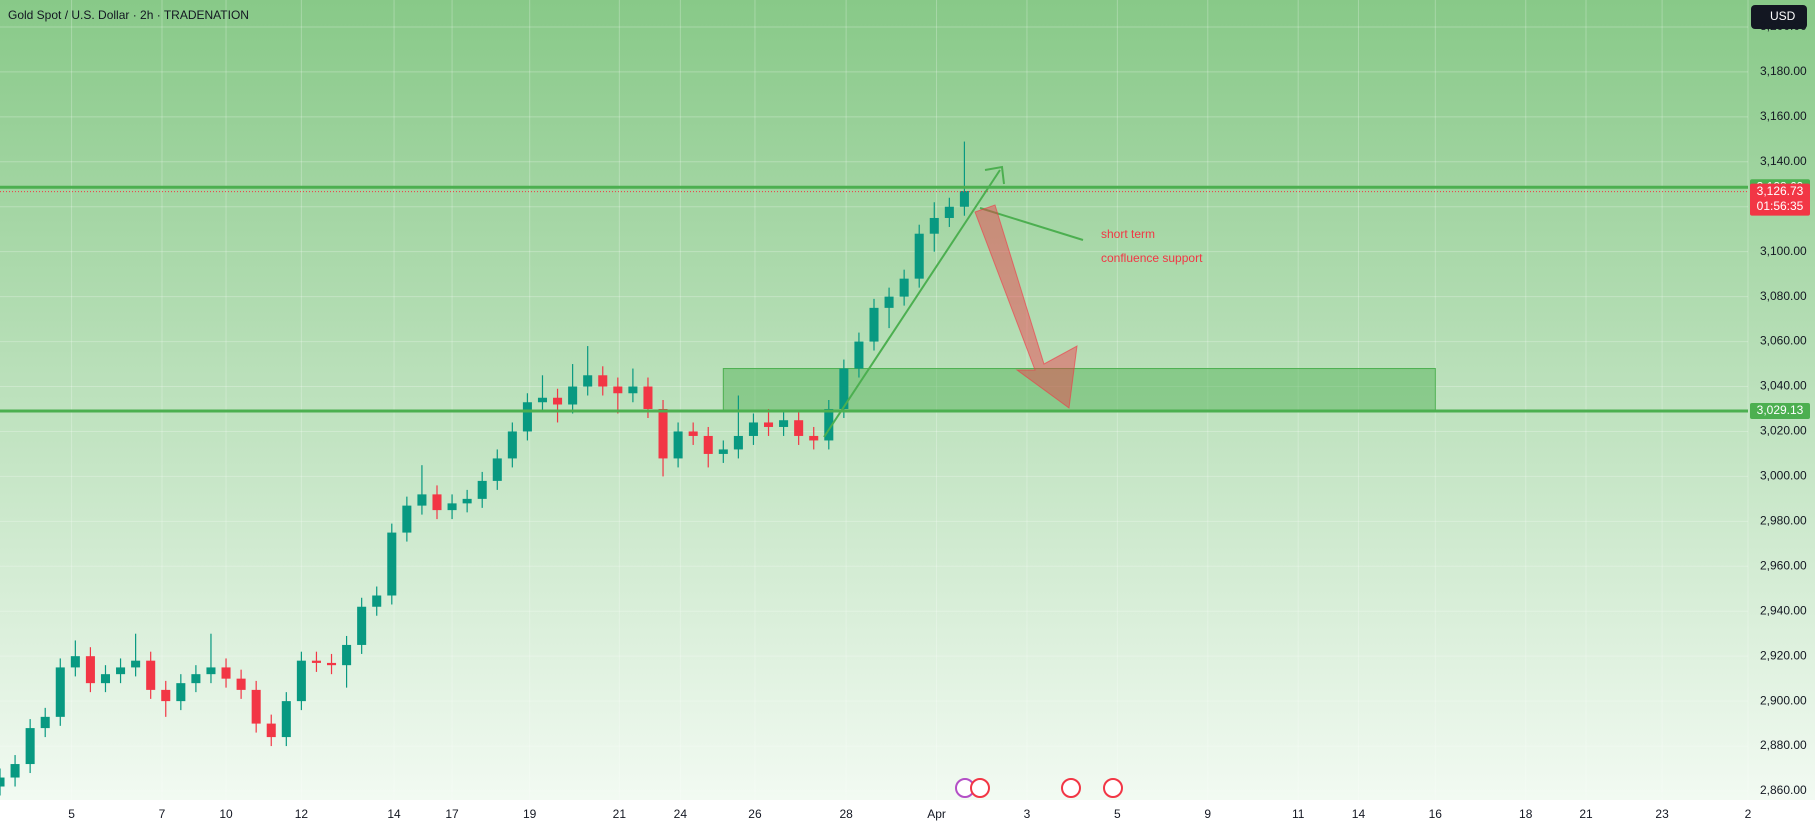  I want to click on y-tick-label: 2,900.00, so click(1783, 700).